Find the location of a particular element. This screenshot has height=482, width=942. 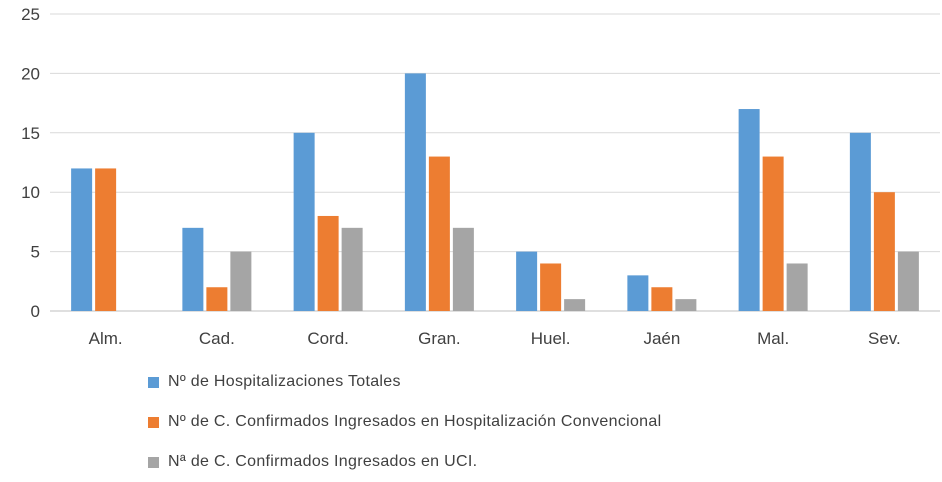

legend-label: Nº de Hospitalizaciones Totales is located at coordinates (284, 381).